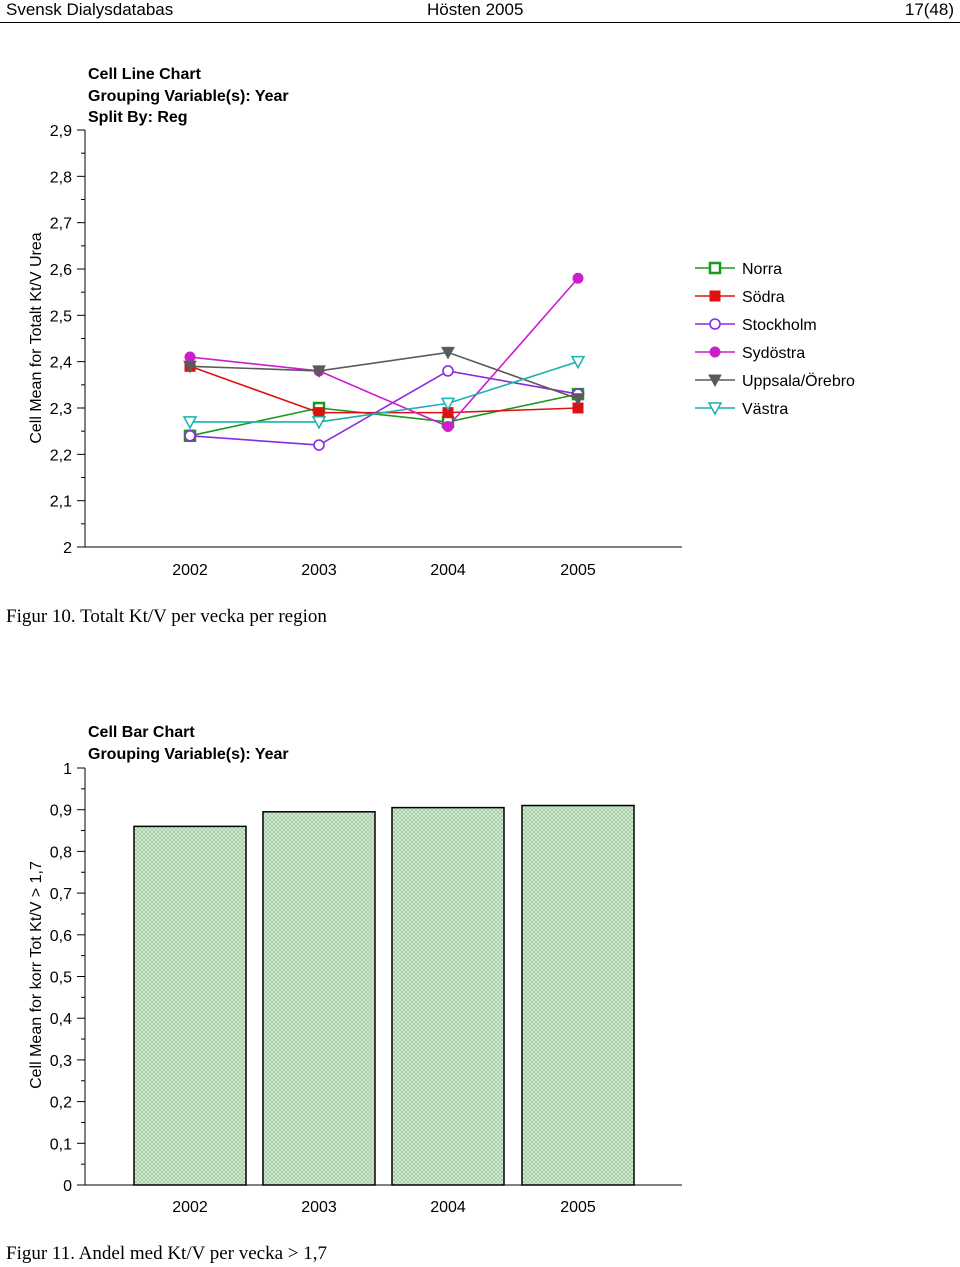 This screenshot has height=1267, width=960. Describe the element at coordinates (61, 852) in the screenshot. I see `y-tick-label: 0,8` at that location.